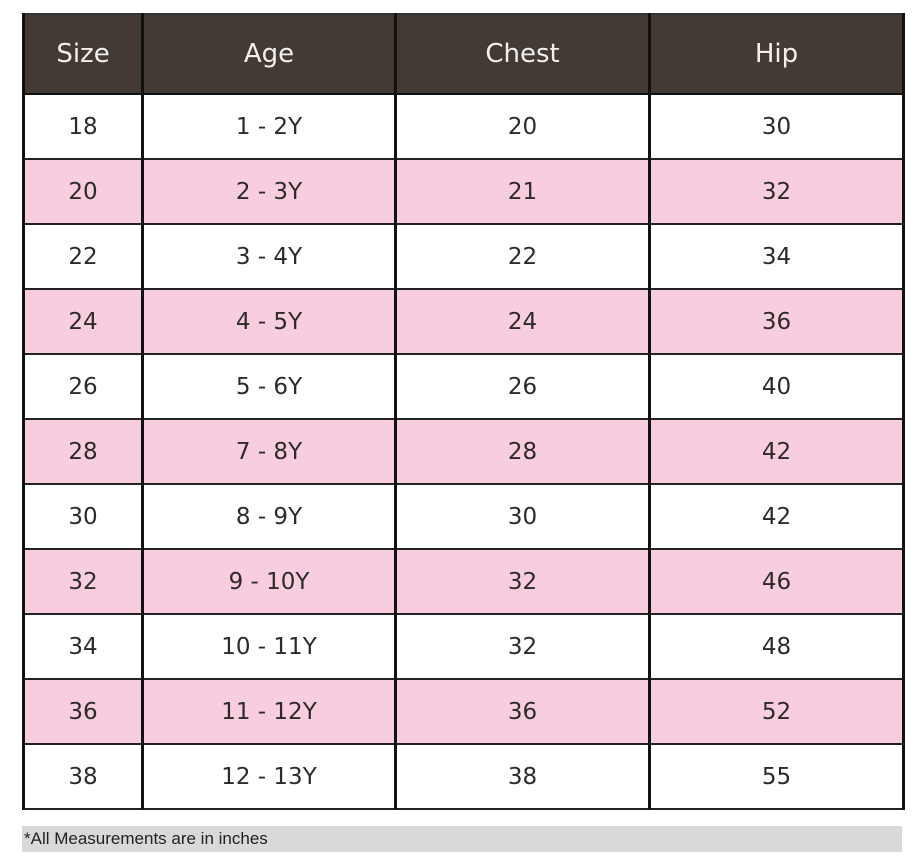  What do you see at coordinates (522, 387) in the screenshot?
I see `cell-chest: 26` at bounding box center [522, 387].